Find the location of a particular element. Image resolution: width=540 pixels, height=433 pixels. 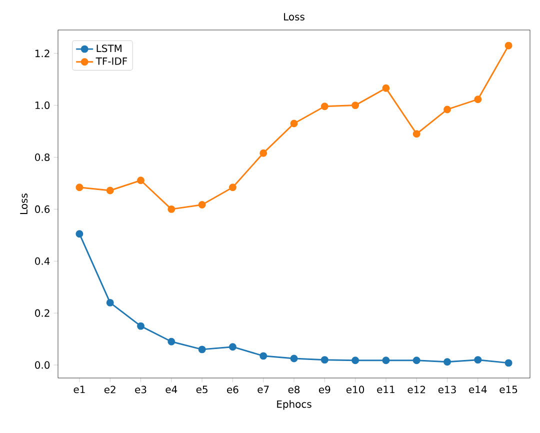

y-tick-label: 1.2 is located at coordinates (42, 54).